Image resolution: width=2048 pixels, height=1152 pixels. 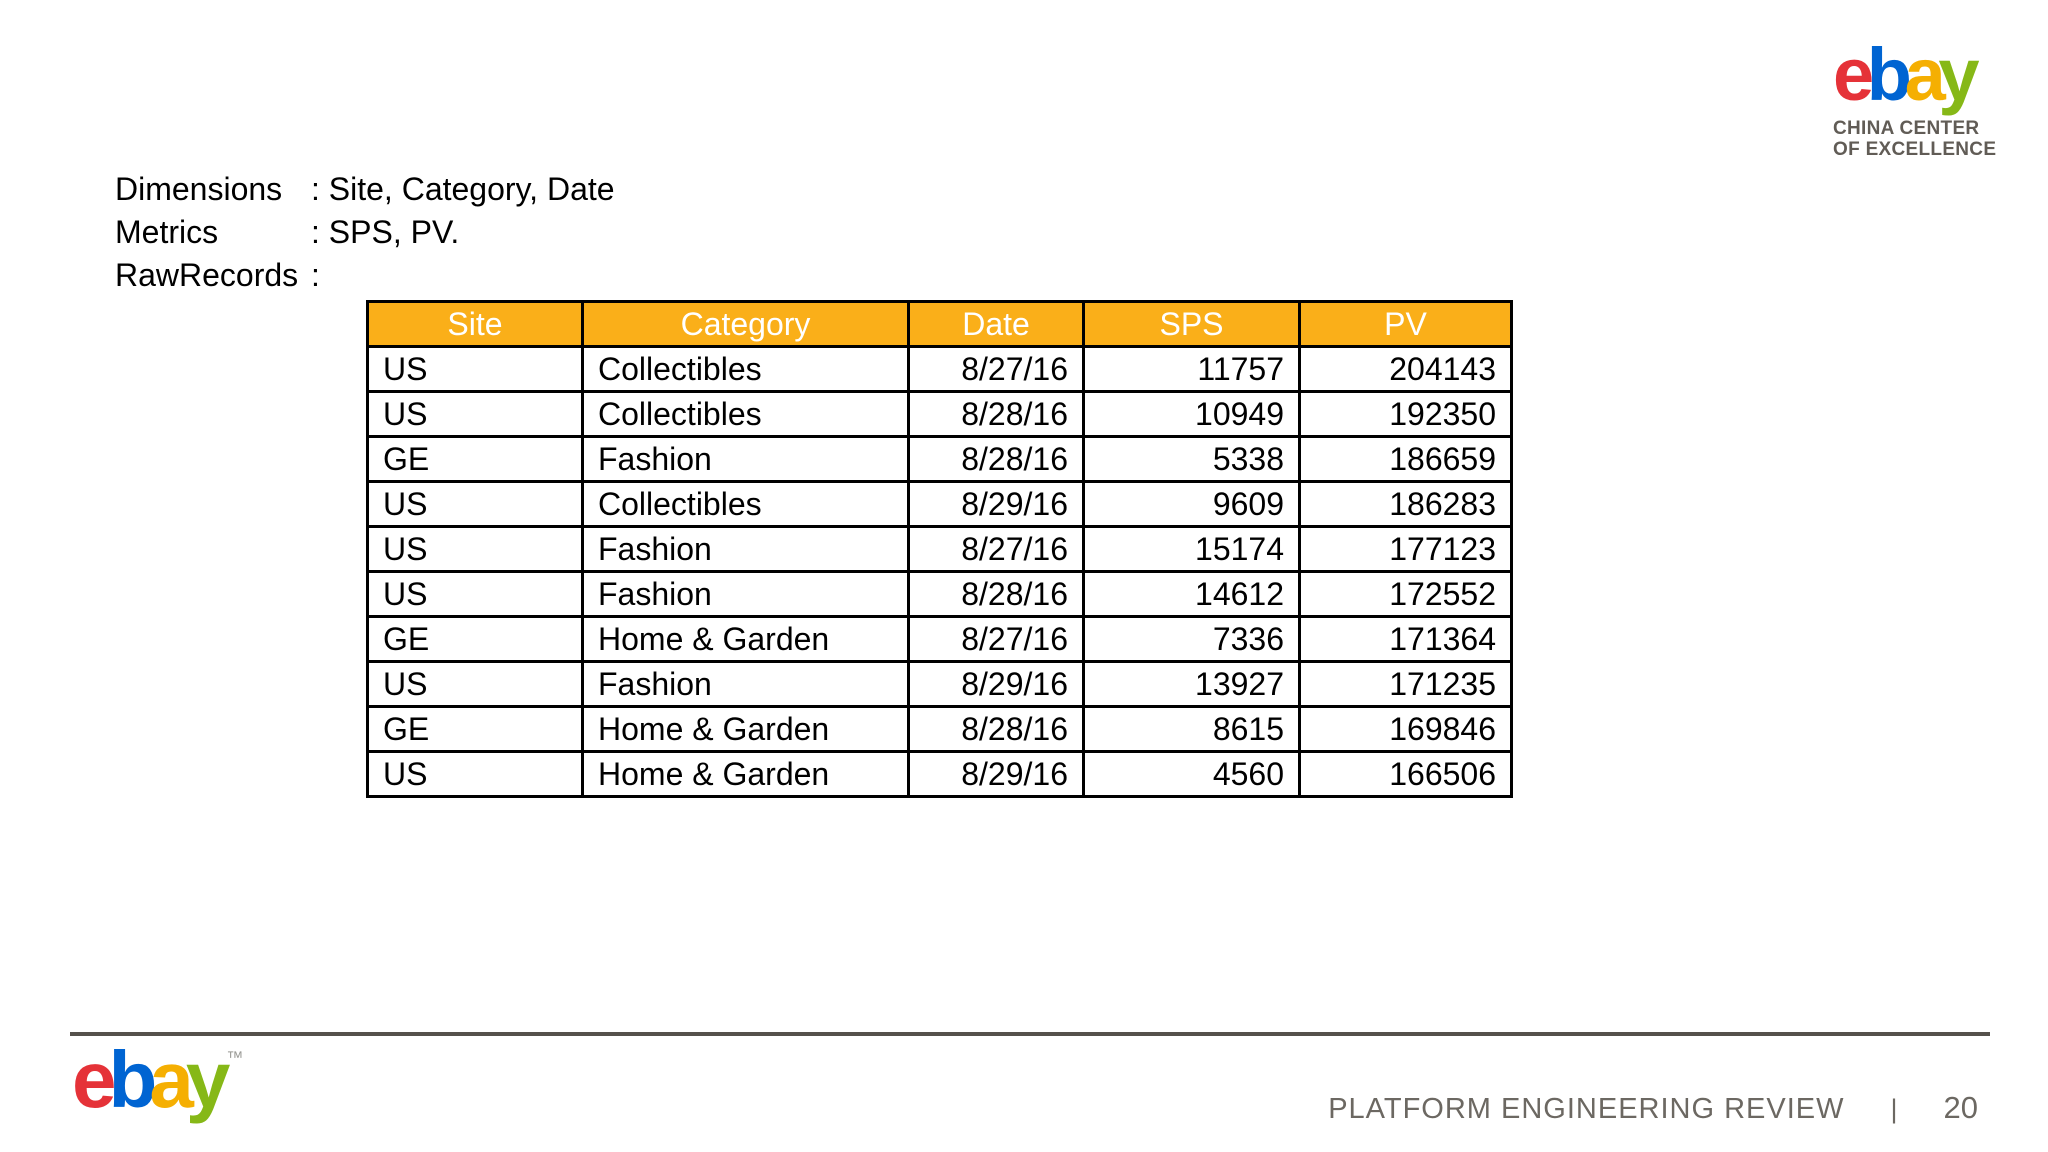 What do you see at coordinates (199, 189) in the screenshot?
I see `meta-label: Dimensions` at bounding box center [199, 189].